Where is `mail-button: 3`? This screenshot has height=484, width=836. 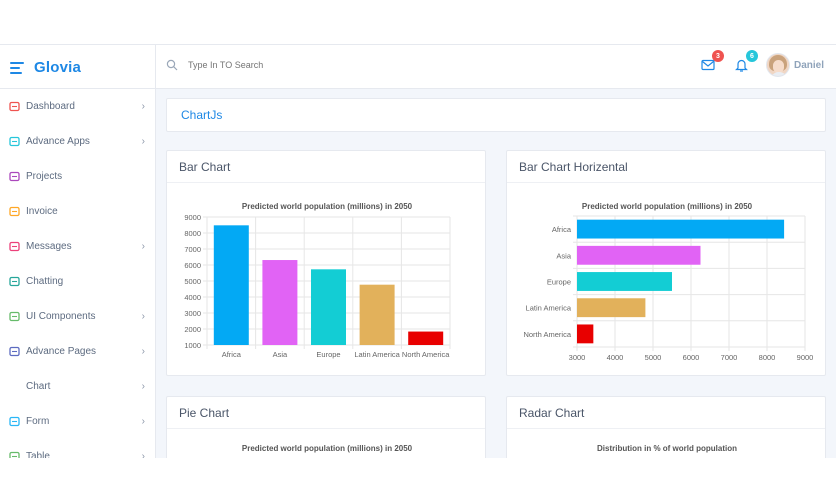
mail-button: 3 is located at coordinates (711, 62).